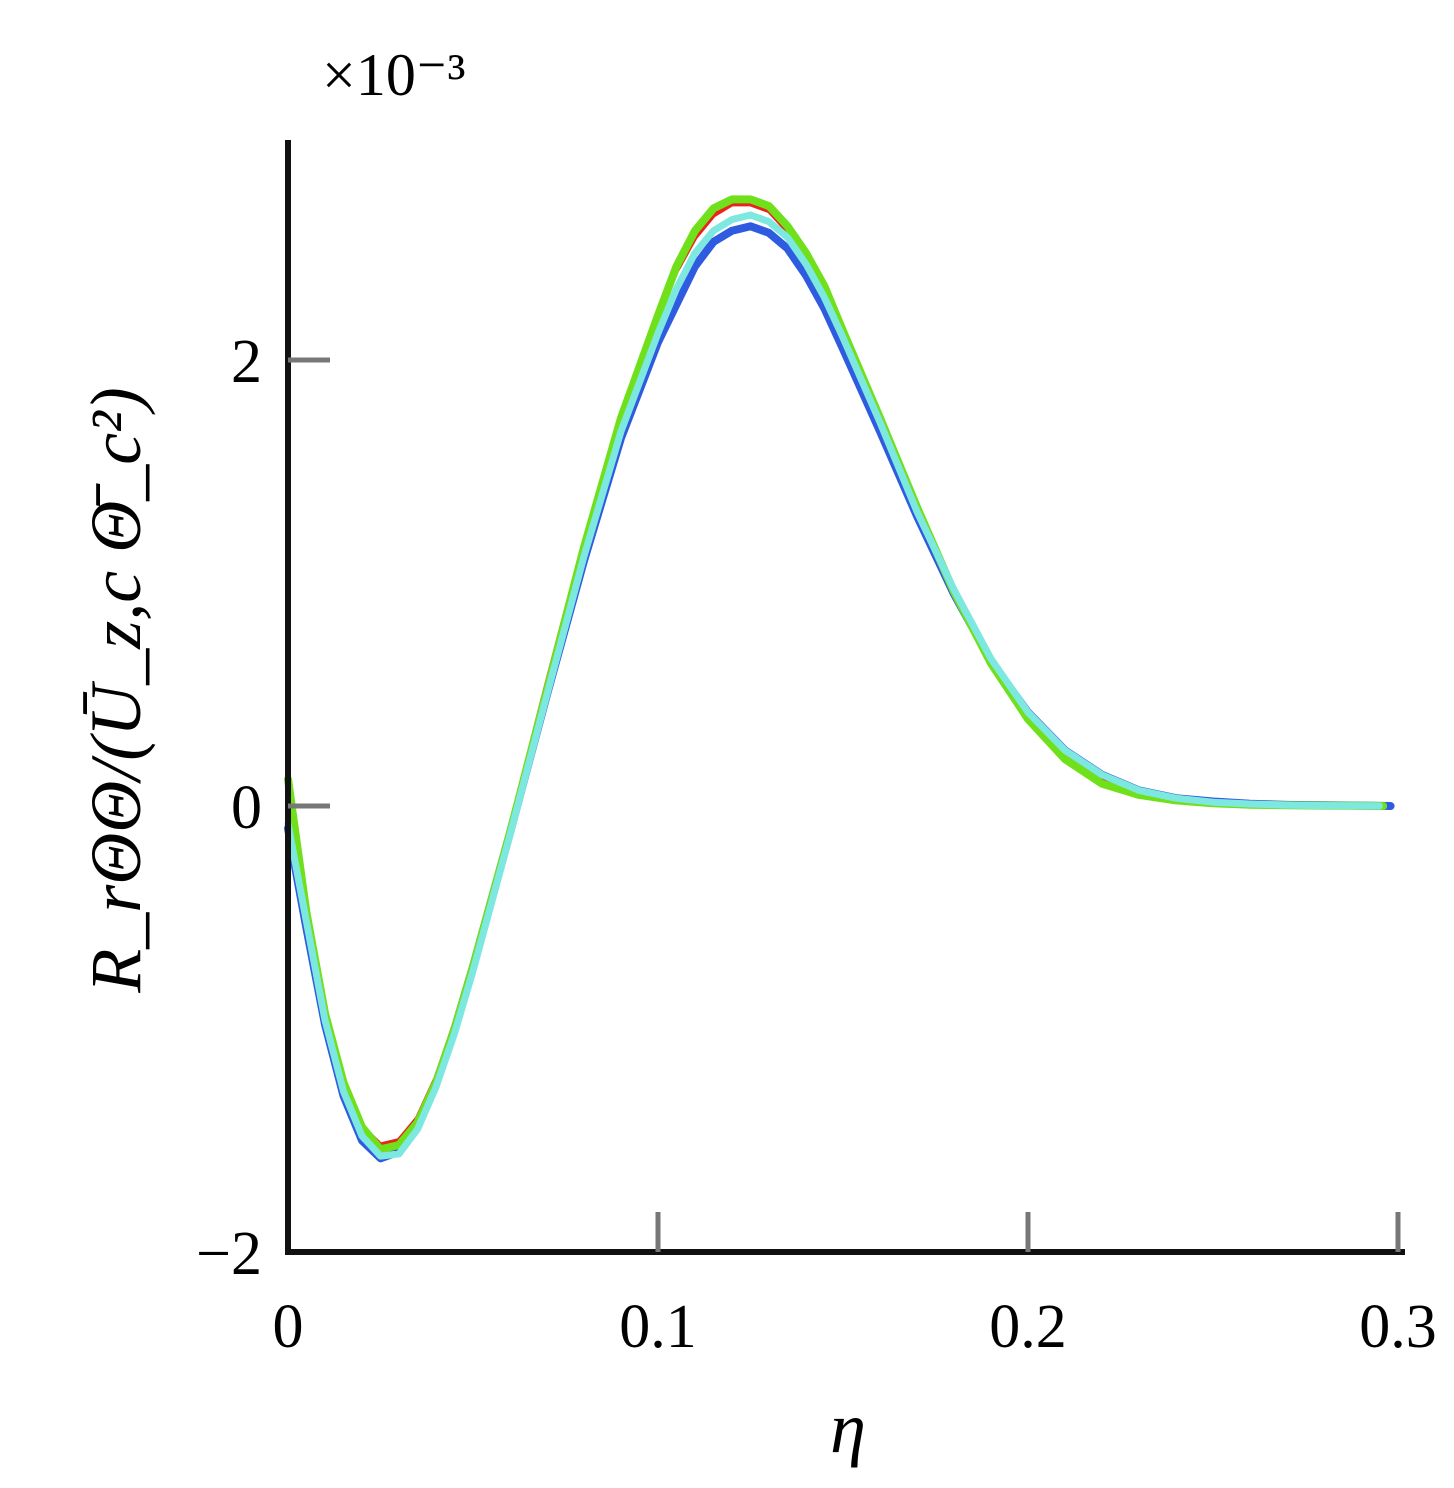 The image size is (1454, 1488). I want to click on x-ticks: 0 0.1 0.2 0.3, so click(855, 1286).